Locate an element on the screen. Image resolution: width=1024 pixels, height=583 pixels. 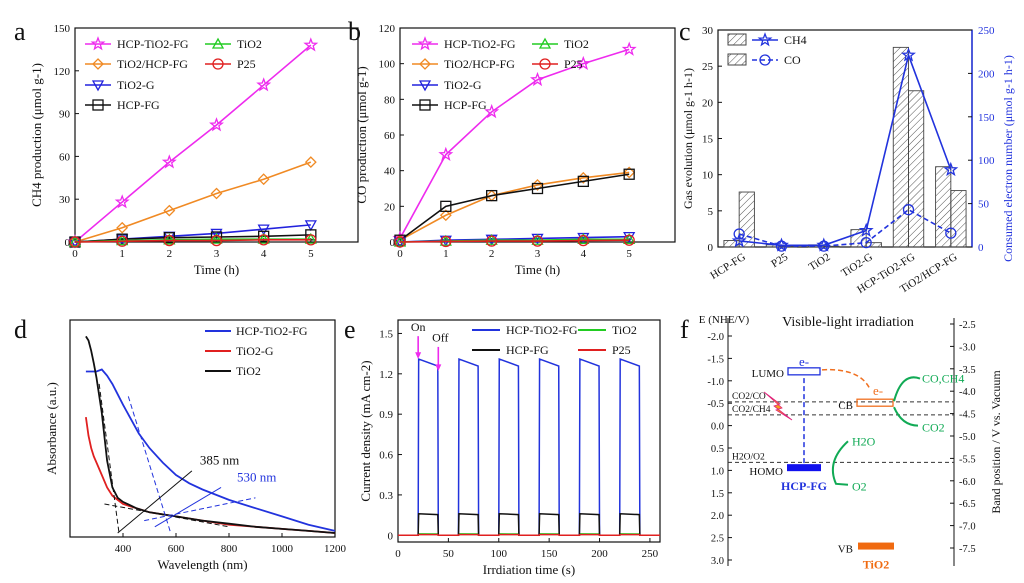
x-tick-label: 100 is located at coordinates (499, 554).